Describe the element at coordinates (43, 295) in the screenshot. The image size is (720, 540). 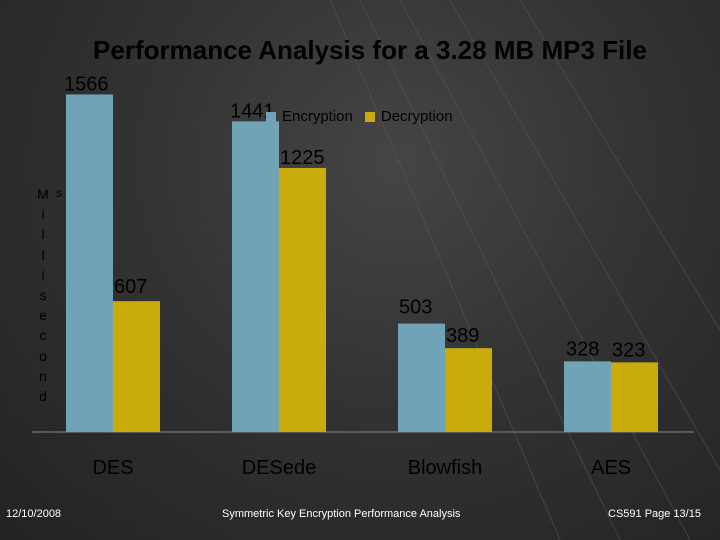
I see `y-axis-label-char: s` at that location.